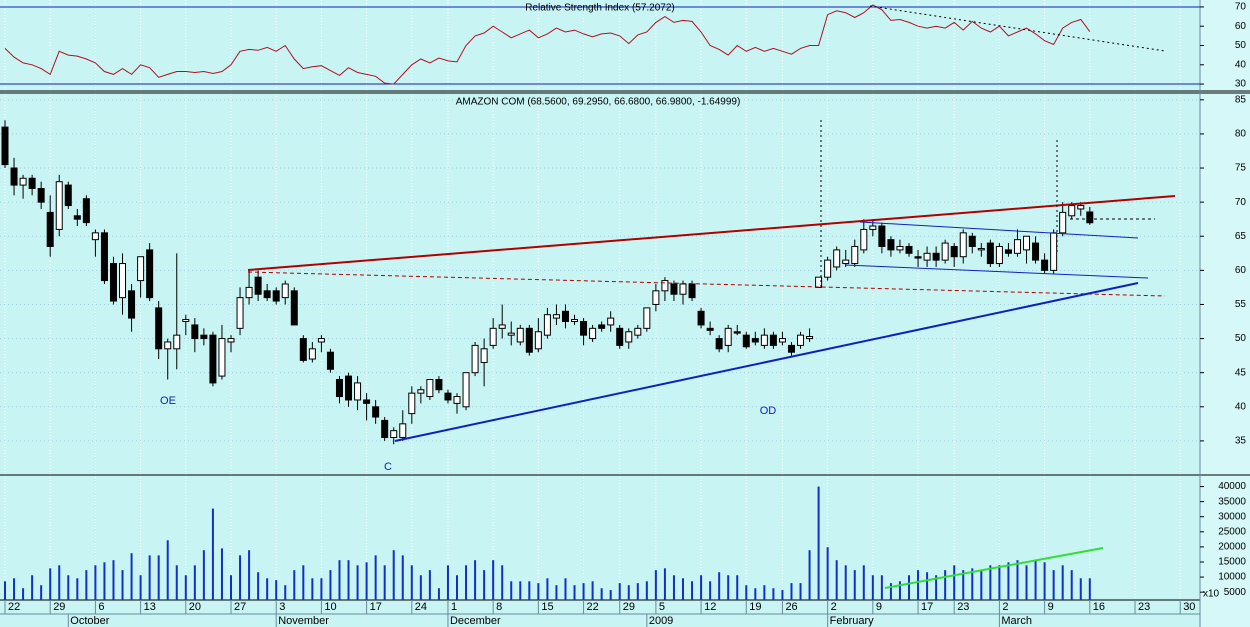 Image resolution: width=1250 pixels, height=627 pixels. I want to click on x-tick-label: 22, so click(593, 607).